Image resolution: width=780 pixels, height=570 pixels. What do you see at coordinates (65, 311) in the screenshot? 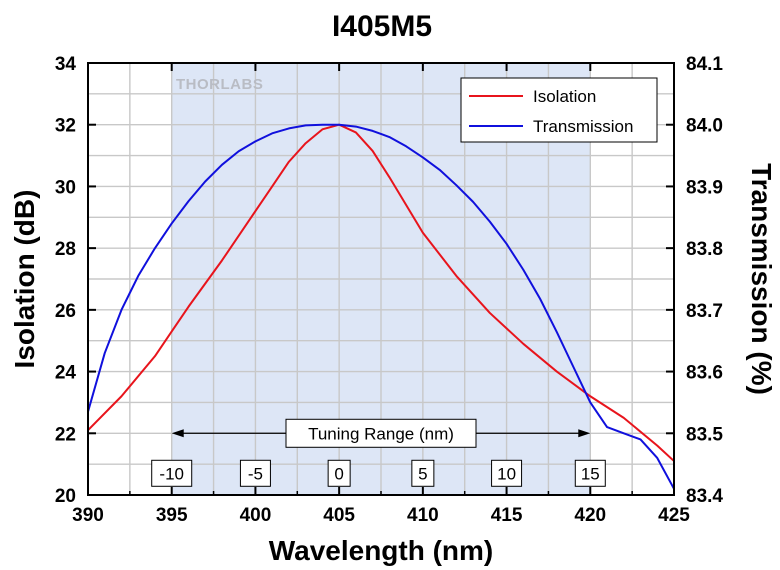
I see `y-tick-label: 26` at bounding box center [65, 311].